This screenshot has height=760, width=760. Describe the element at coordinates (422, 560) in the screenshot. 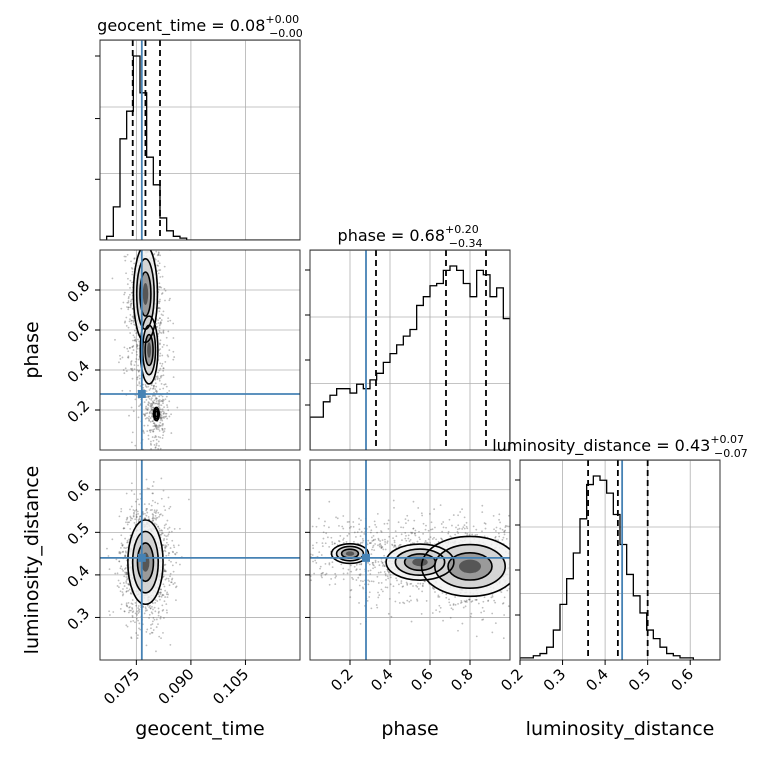

I see `joint-panel-phase-luminosity_distance` at that location.